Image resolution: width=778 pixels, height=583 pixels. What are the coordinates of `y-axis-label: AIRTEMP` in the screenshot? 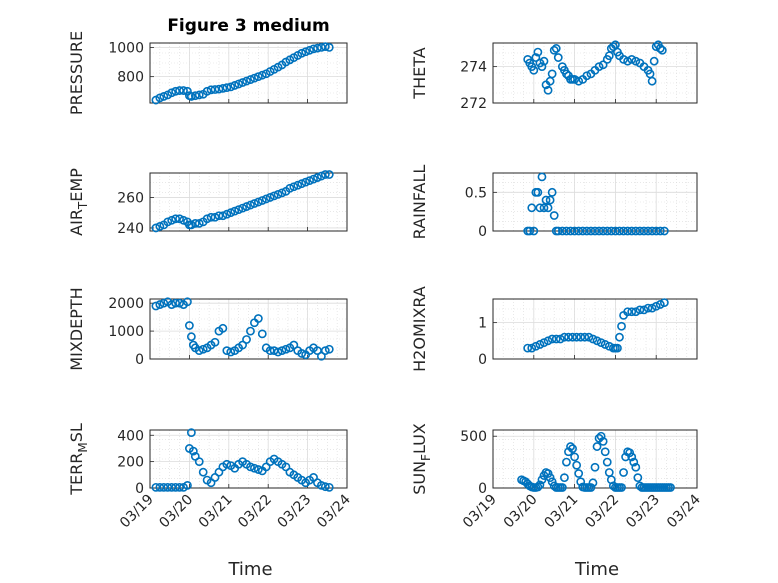 It's located at (78, 202).